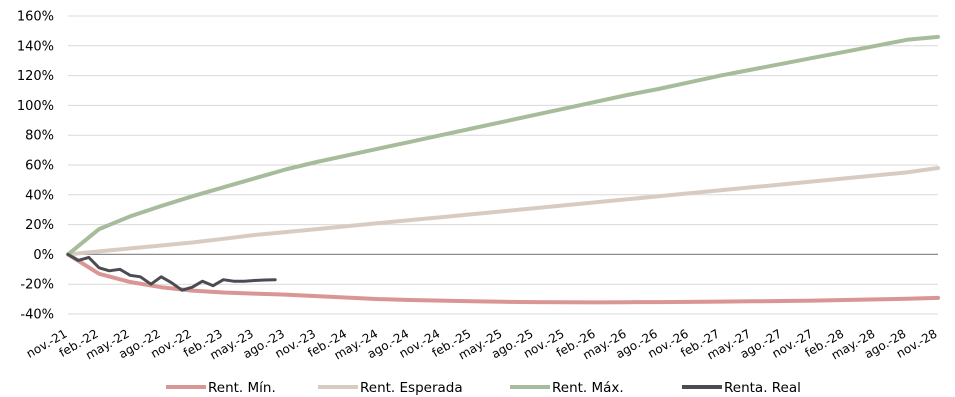 The width and height of the screenshot is (955, 397). Describe the element at coordinates (37, 315) in the screenshot. I see `y-tick-label: -40%` at that location.